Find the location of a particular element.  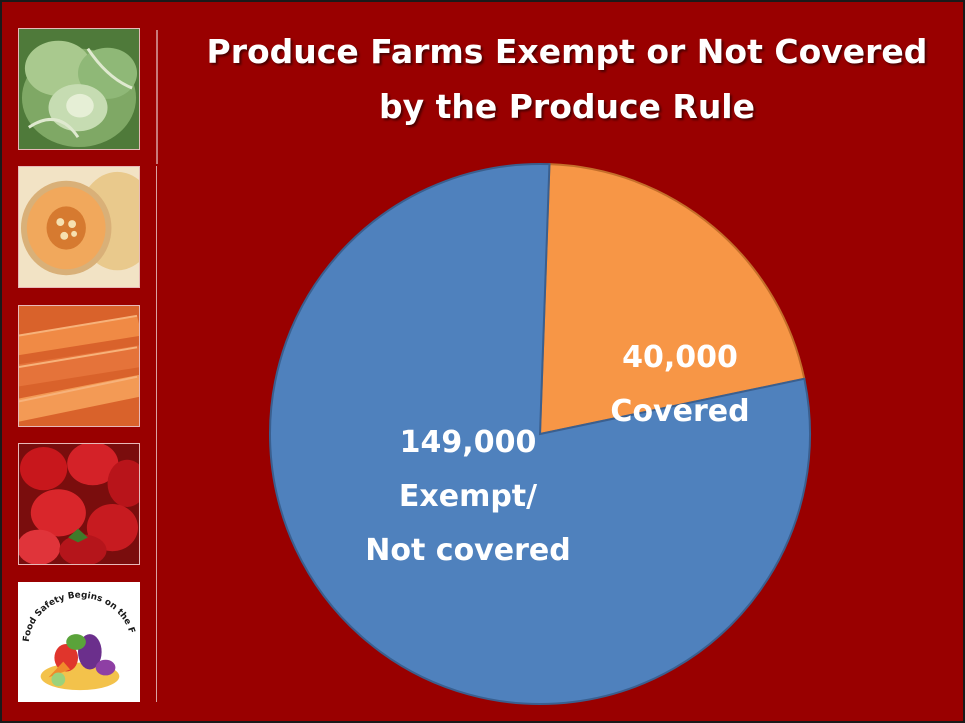

carrots-image is located at coordinates (79, 366).